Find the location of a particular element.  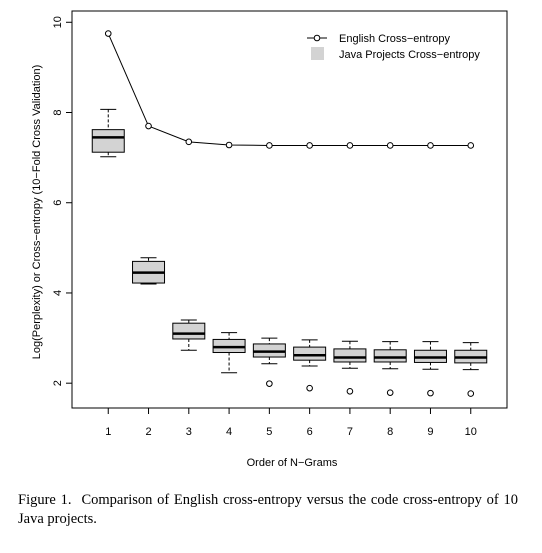

y-tick-label-10: 10 is located at coordinates (58, 22).